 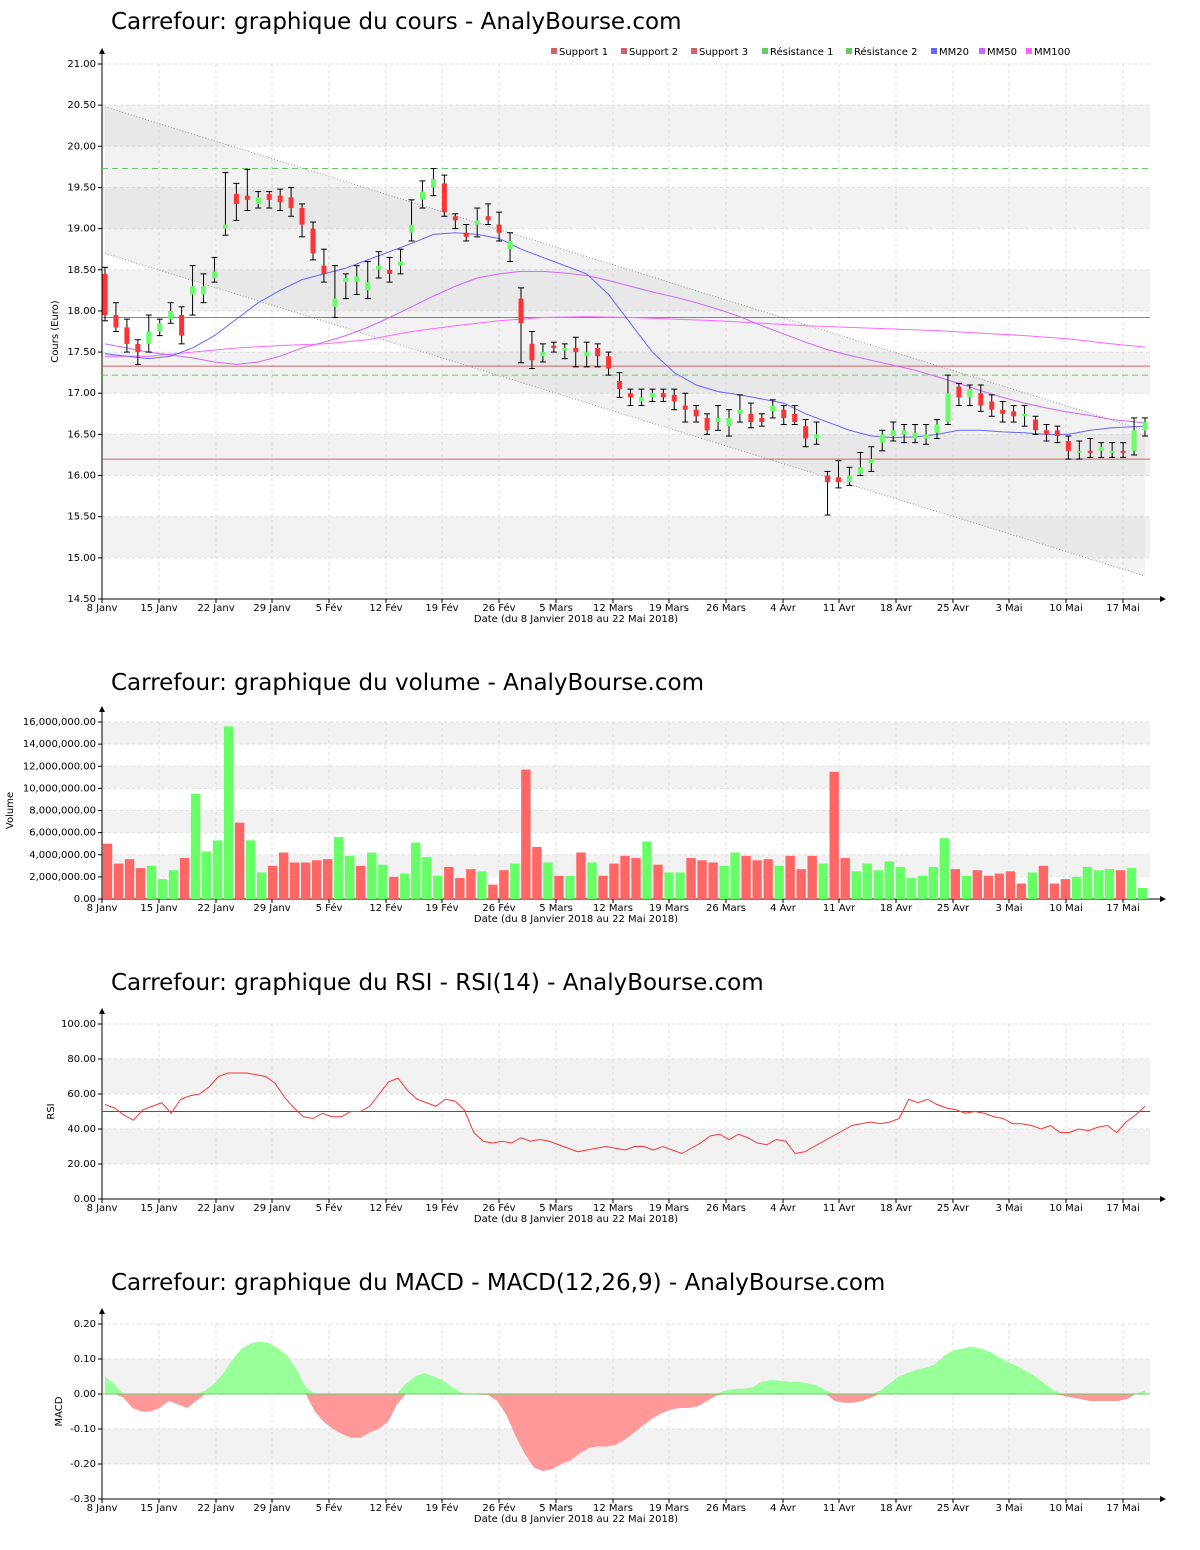 I want to click on macd-y-axis-label: MACD, so click(x=59, y=1411).